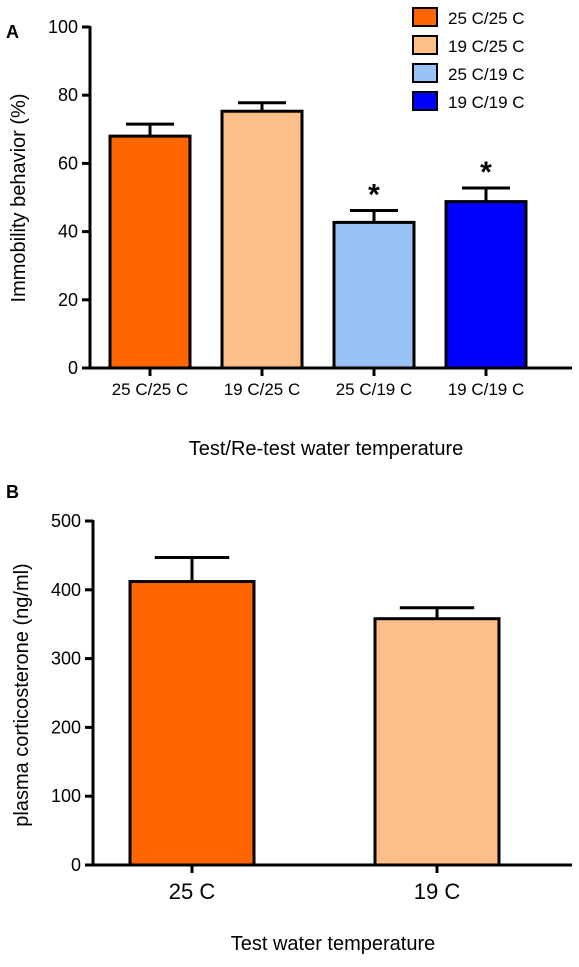 The width and height of the screenshot is (579, 967). What do you see at coordinates (66, 727) in the screenshot?
I see `panel-b-y-tick-label: 200` at bounding box center [66, 727].